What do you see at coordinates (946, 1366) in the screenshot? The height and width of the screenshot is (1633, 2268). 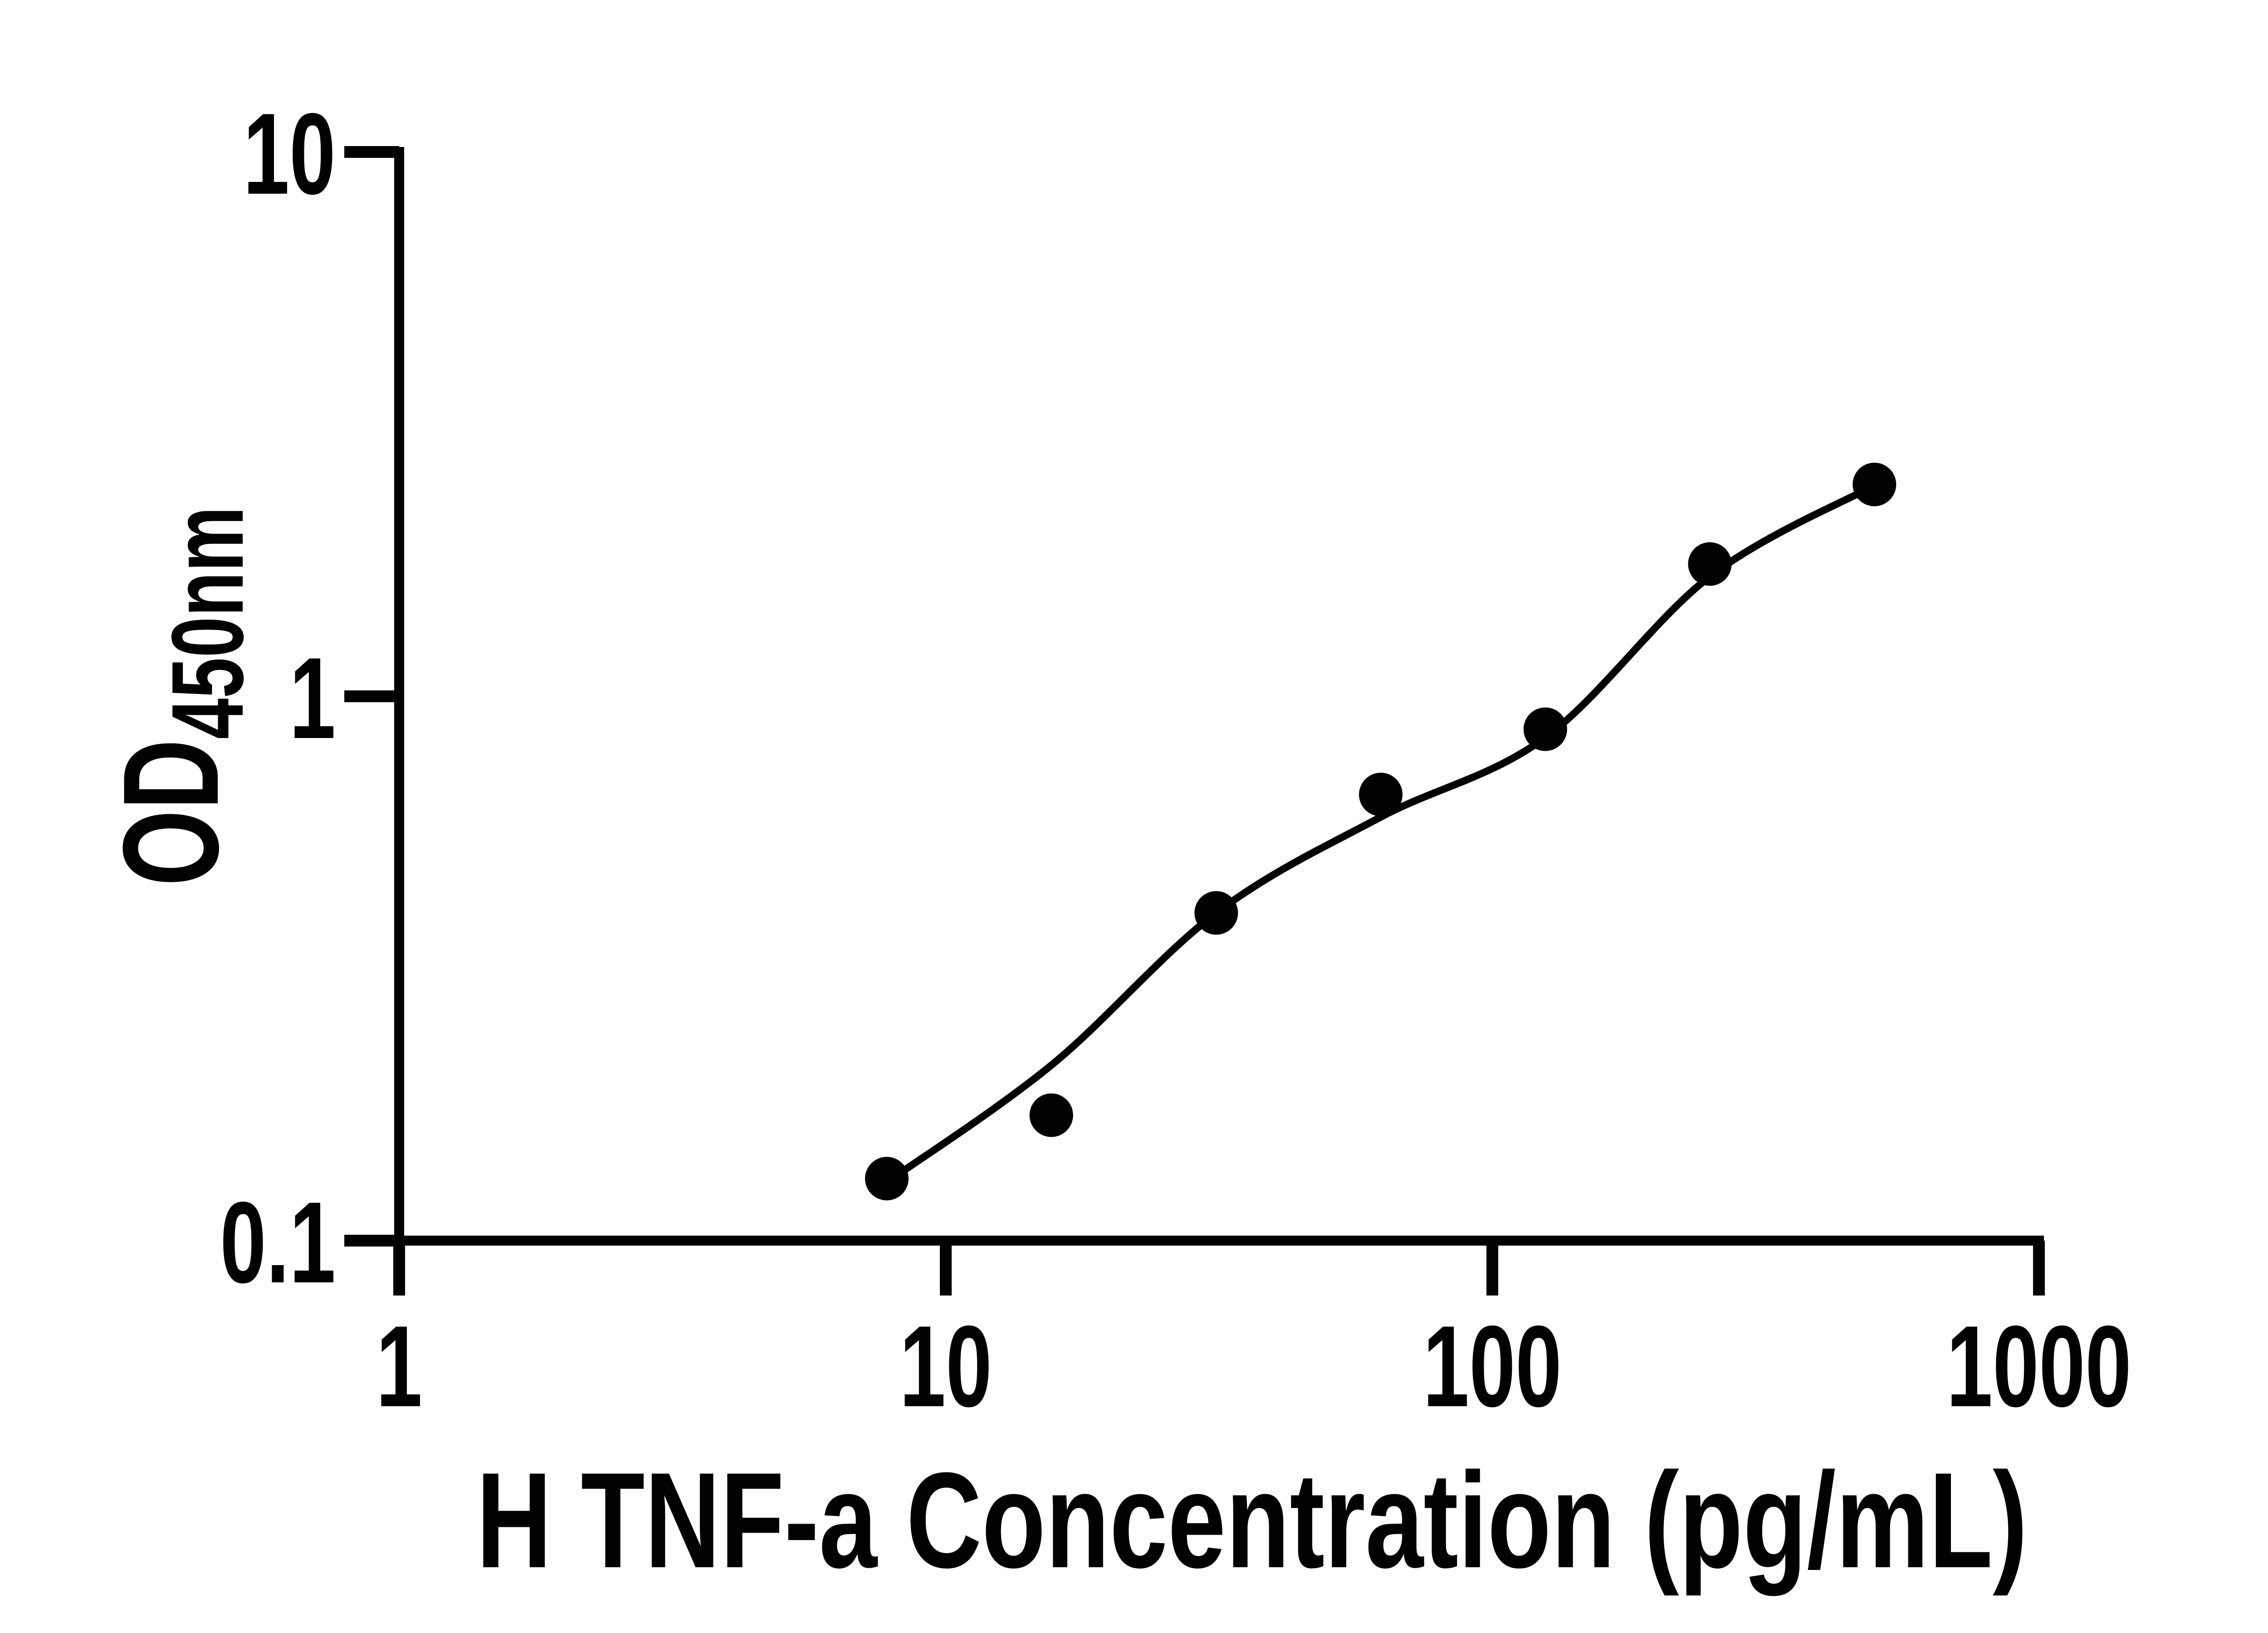 I see `x-tick-label: 10` at bounding box center [946, 1366].